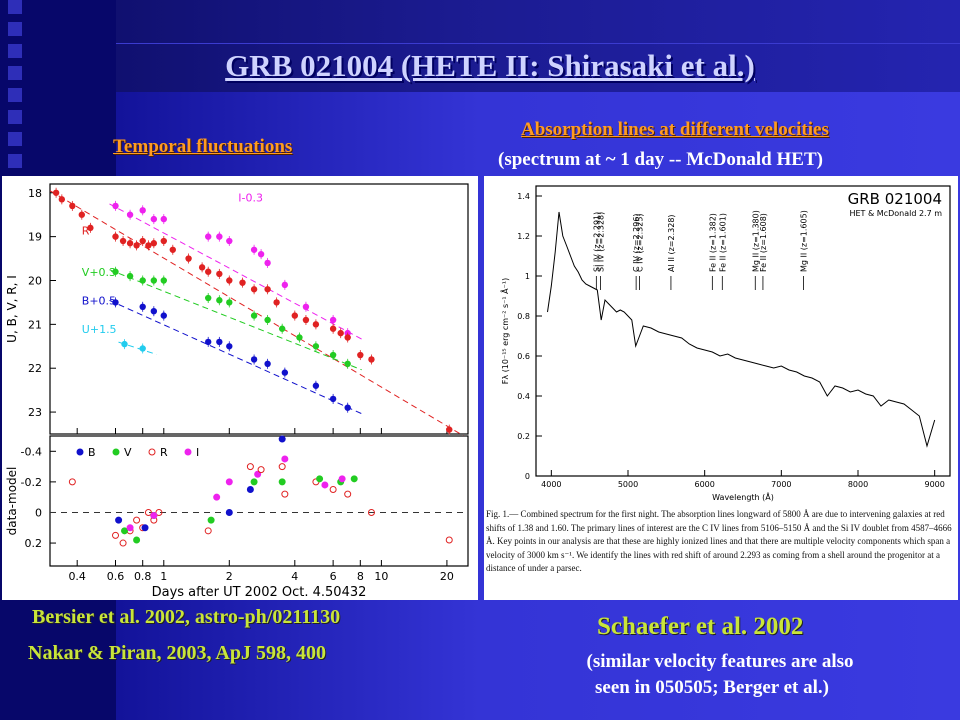 The image size is (960, 720). What do you see at coordinates (250, 198) in the screenshot?
I see `series-label: I-0.3` at bounding box center [250, 198].